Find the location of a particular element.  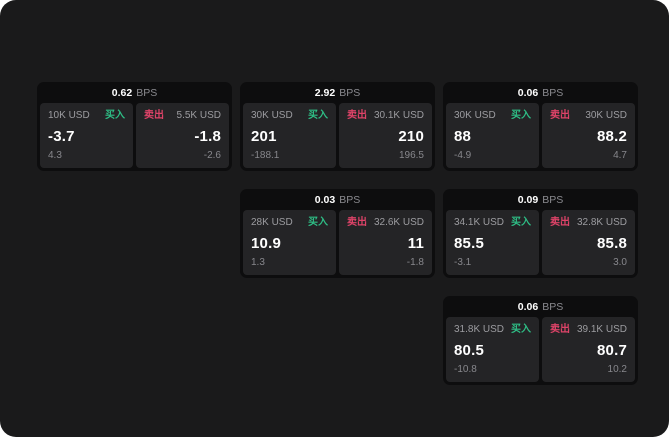

buy-panel: 30K USD 买入 88 -4.9 is located at coordinates (492, 135).